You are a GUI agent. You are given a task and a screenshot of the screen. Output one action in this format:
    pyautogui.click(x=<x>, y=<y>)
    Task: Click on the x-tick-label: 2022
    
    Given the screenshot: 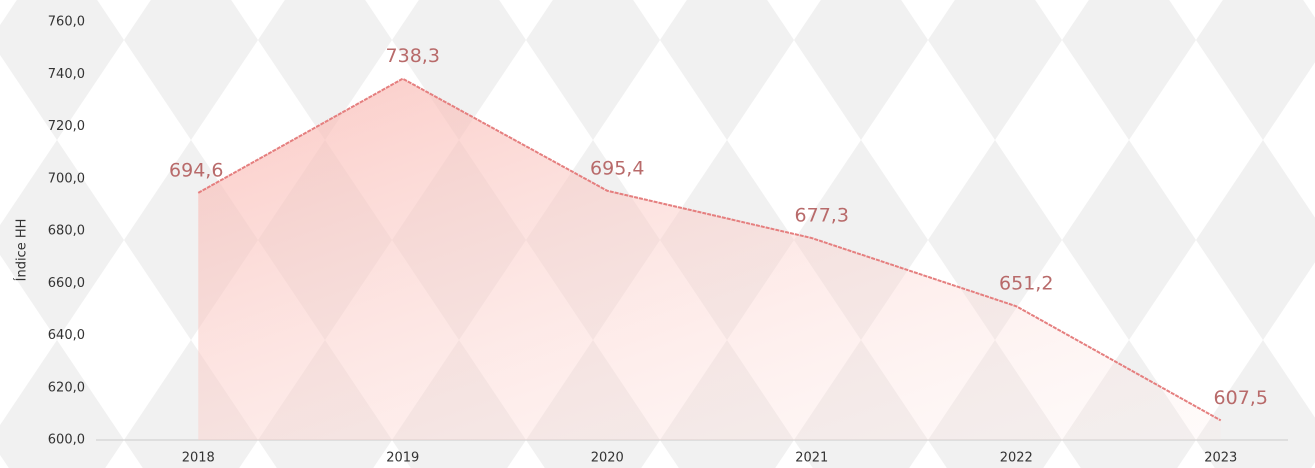 What is the action you would take?
    pyautogui.click(x=1016, y=458)
    